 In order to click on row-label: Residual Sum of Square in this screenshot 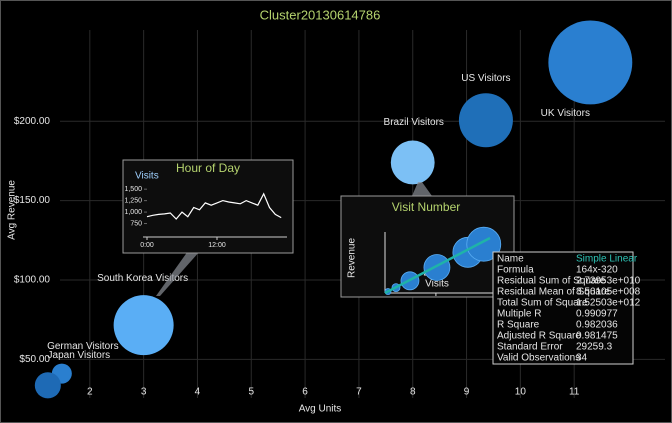, I will do `click(551, 281)`.